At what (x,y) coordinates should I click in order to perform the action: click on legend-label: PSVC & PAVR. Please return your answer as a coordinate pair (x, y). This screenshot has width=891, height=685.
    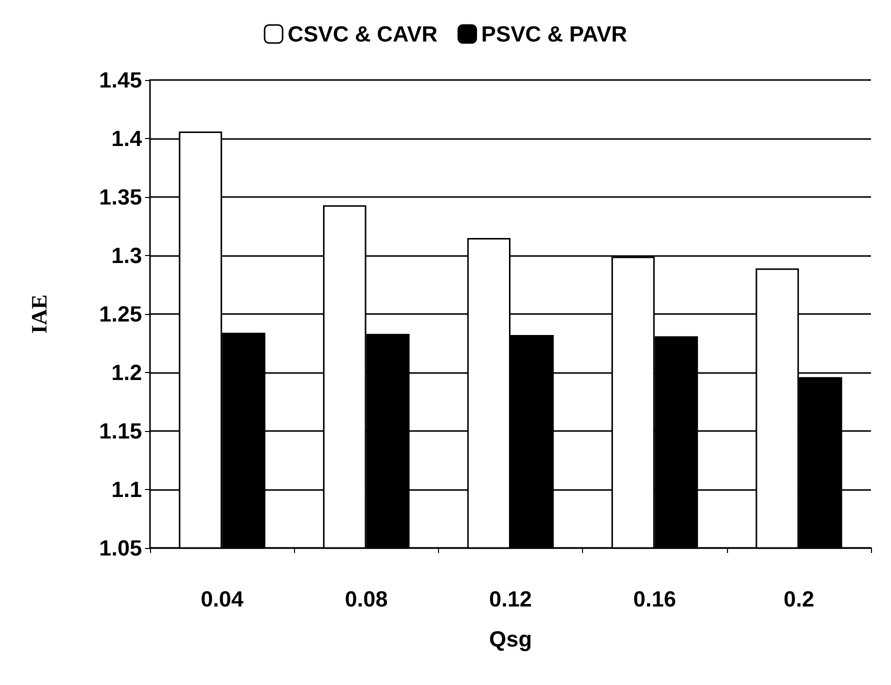
    Looking at the image, I should click on (554, 34).